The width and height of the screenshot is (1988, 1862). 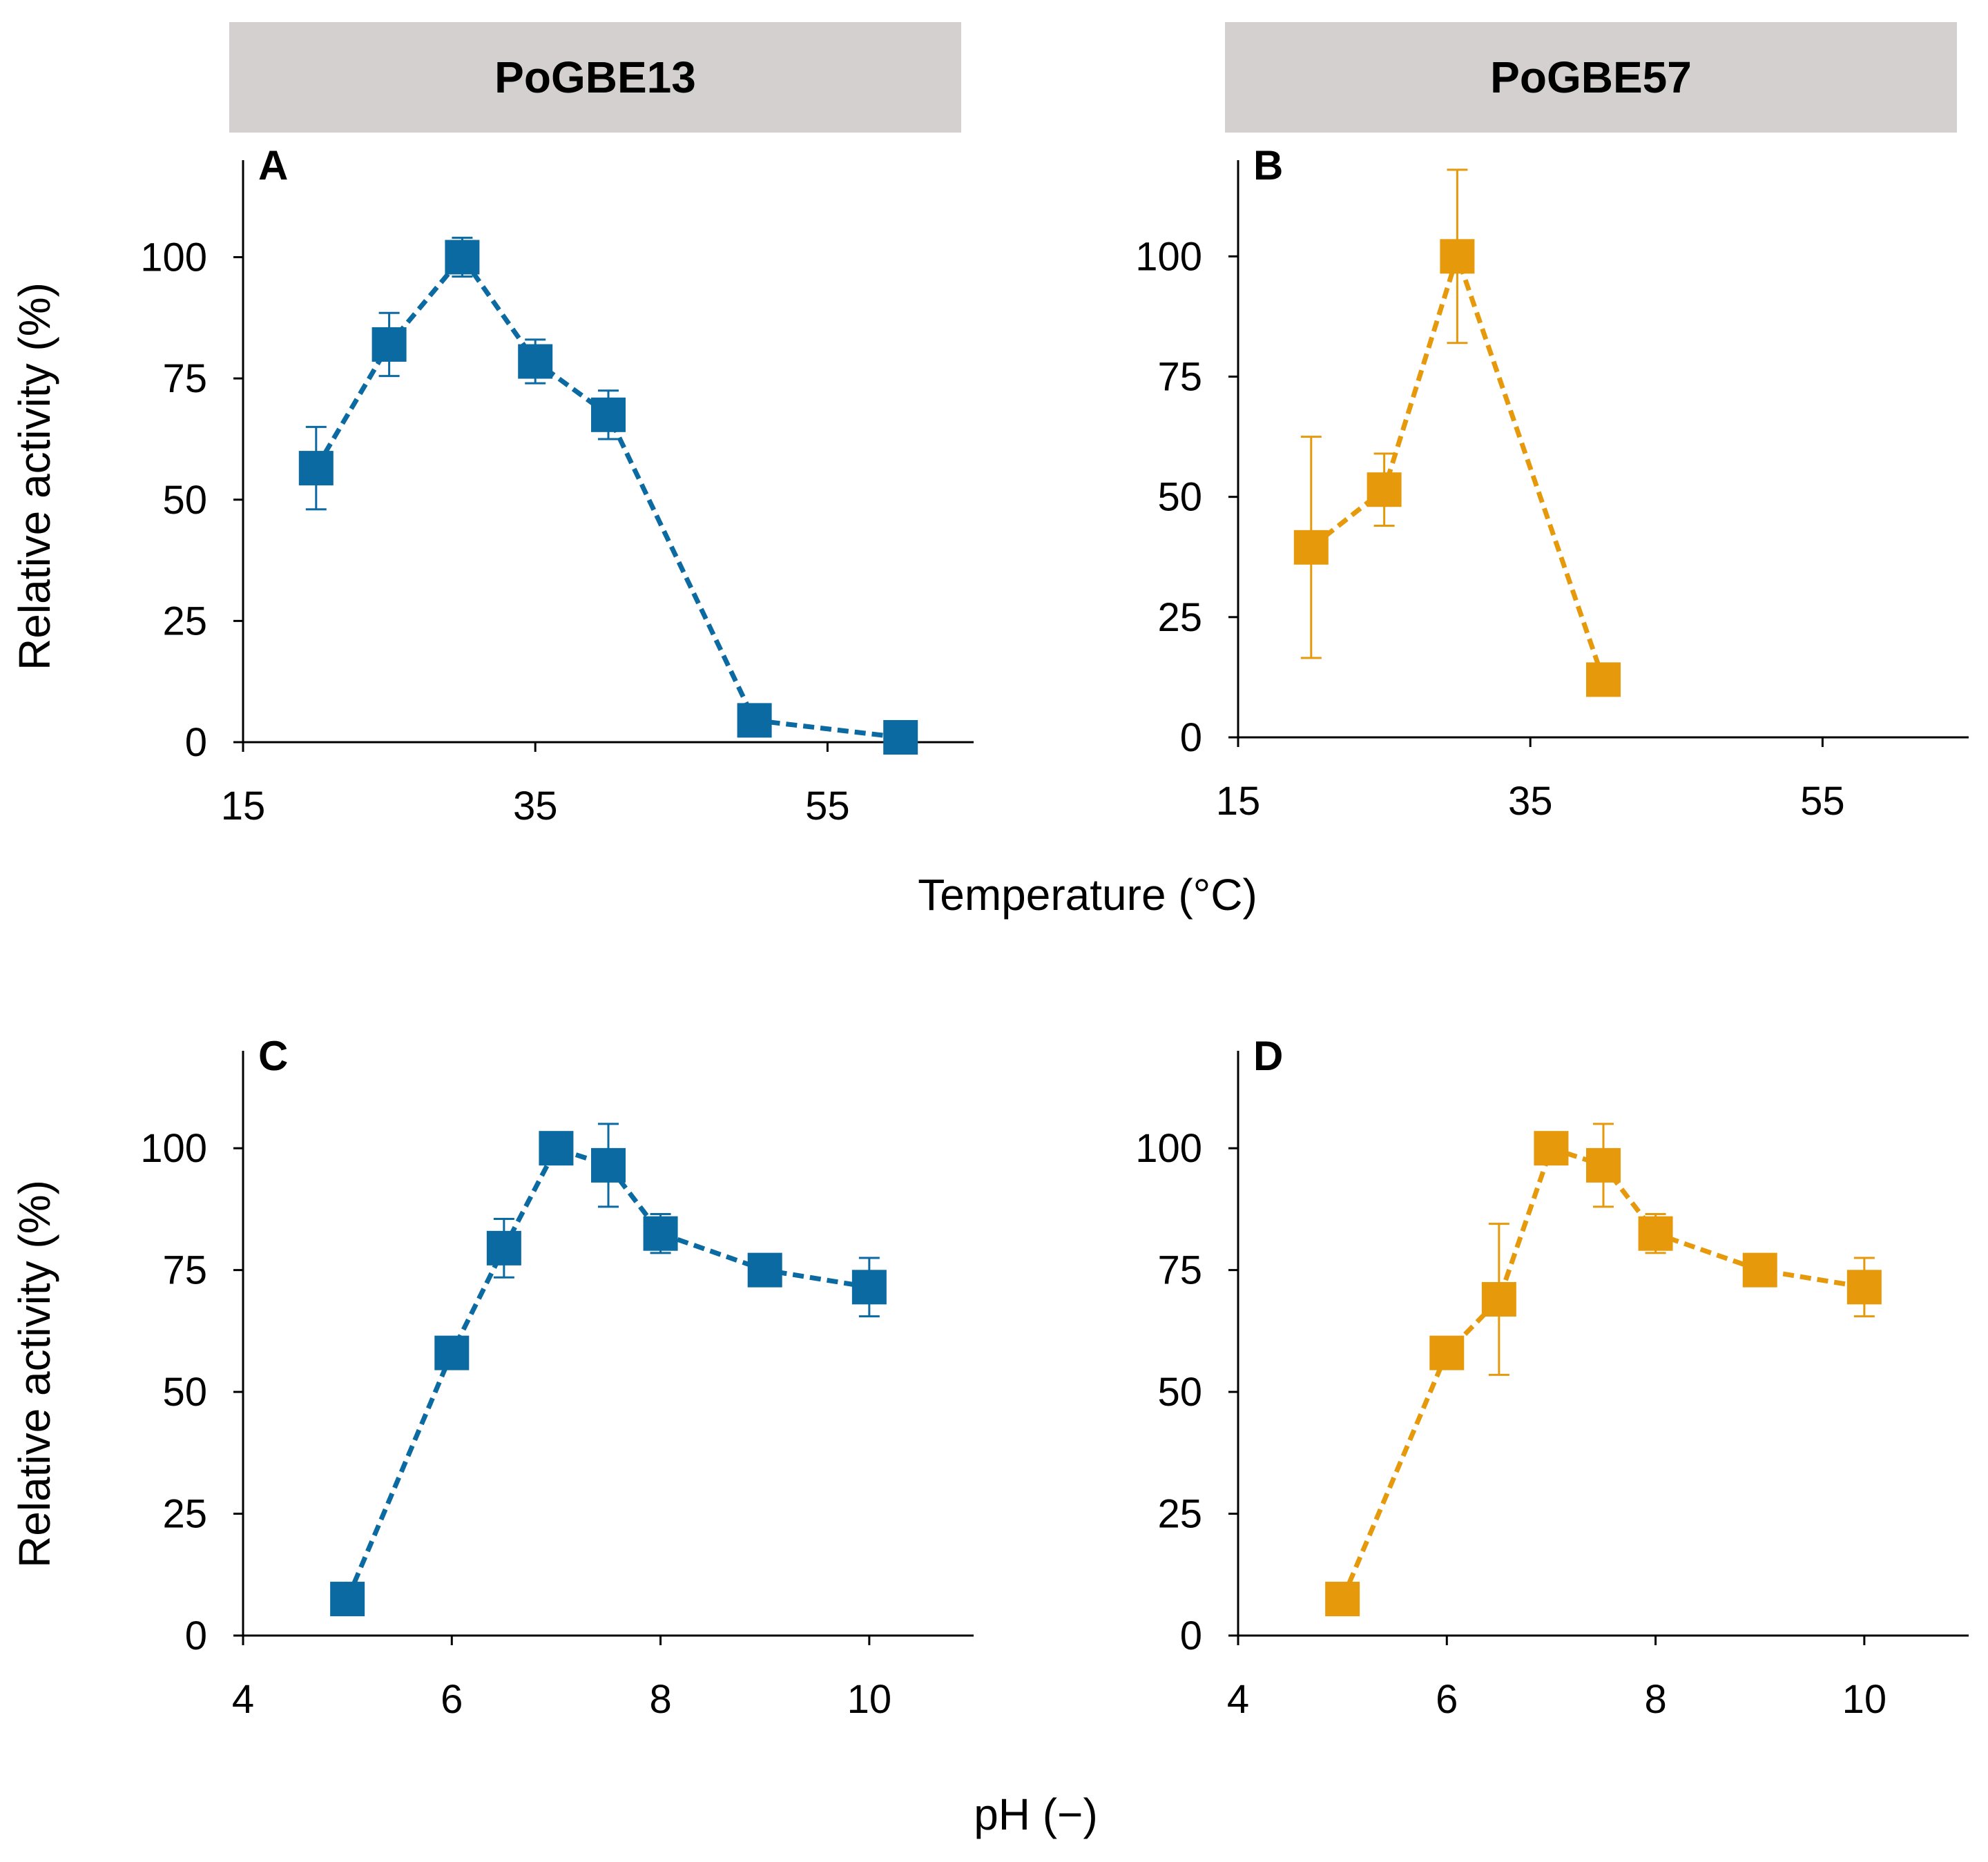 I want to click on panel-letter: B, so click(x=1268, y=165).